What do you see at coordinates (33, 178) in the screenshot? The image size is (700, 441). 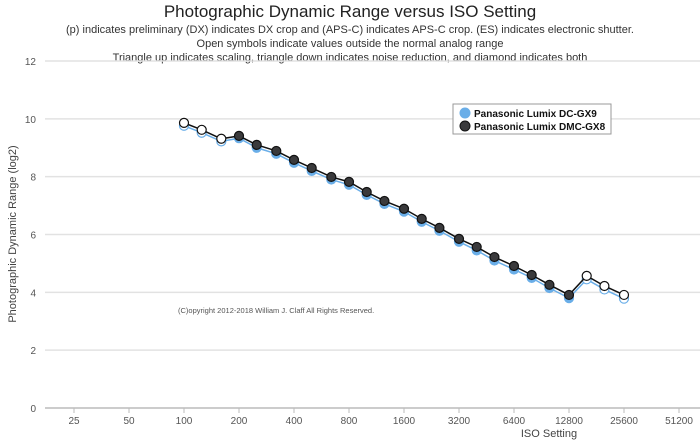 I see `y-tick-label: 8` at bounding box center [33, 178].